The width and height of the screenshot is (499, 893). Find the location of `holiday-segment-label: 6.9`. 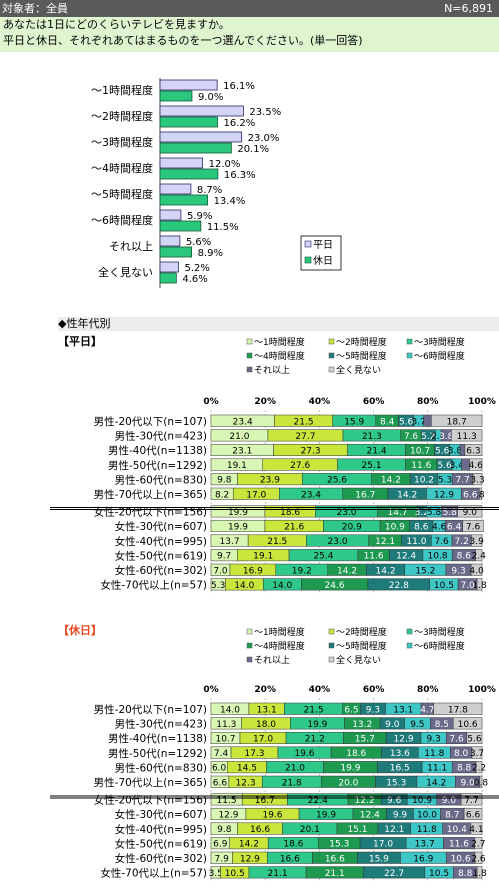

holiday-segment-label: 6.9 is located at coordinates (220, 845).